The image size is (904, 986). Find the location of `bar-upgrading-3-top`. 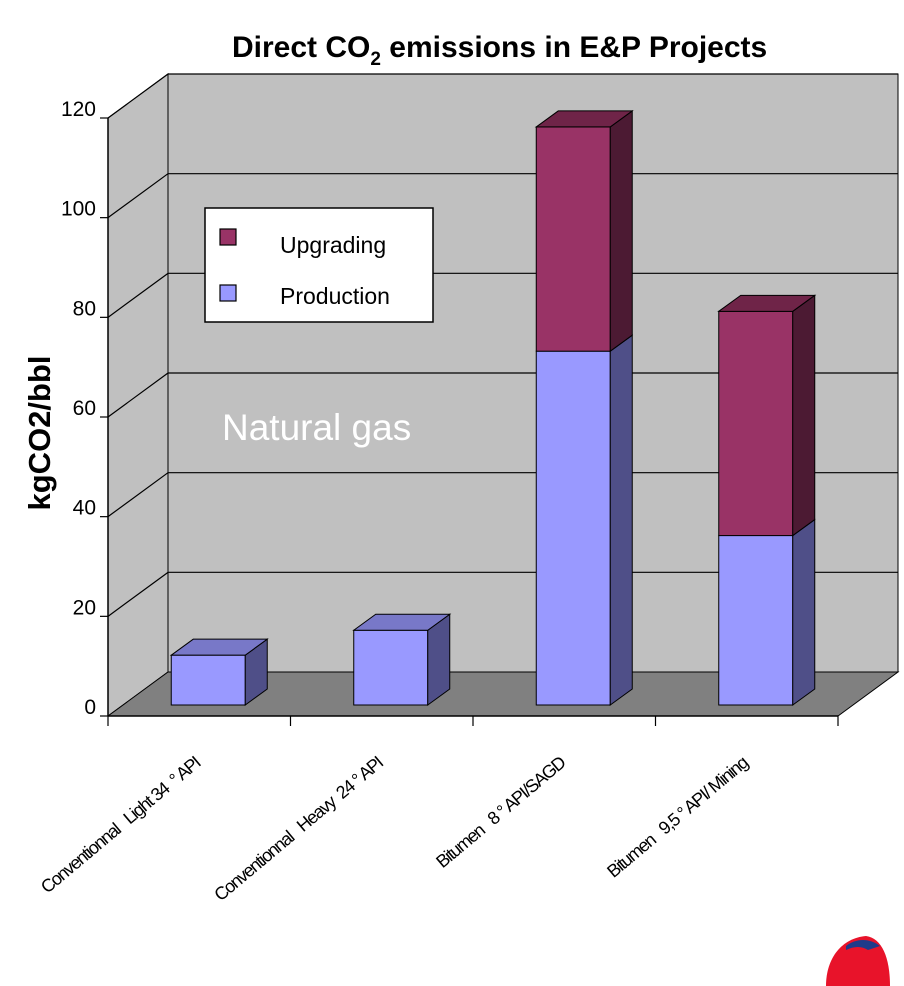

bar-upgrading-3-top is located at coordinates (584, 119).